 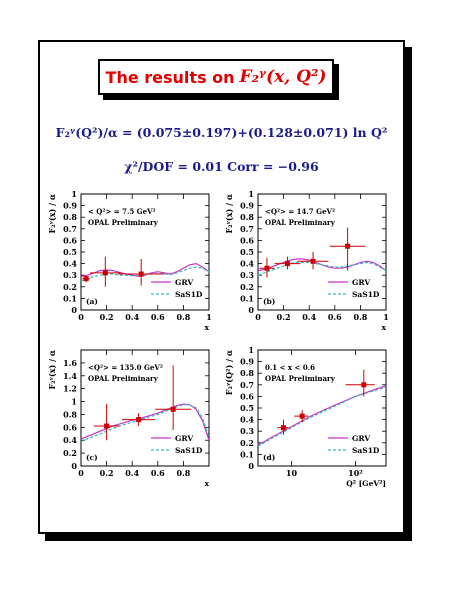 What do you see at coordinates (386, 317) in the screenshot?
I see `x-tick-label: 1` at bounding box center [386, 317].